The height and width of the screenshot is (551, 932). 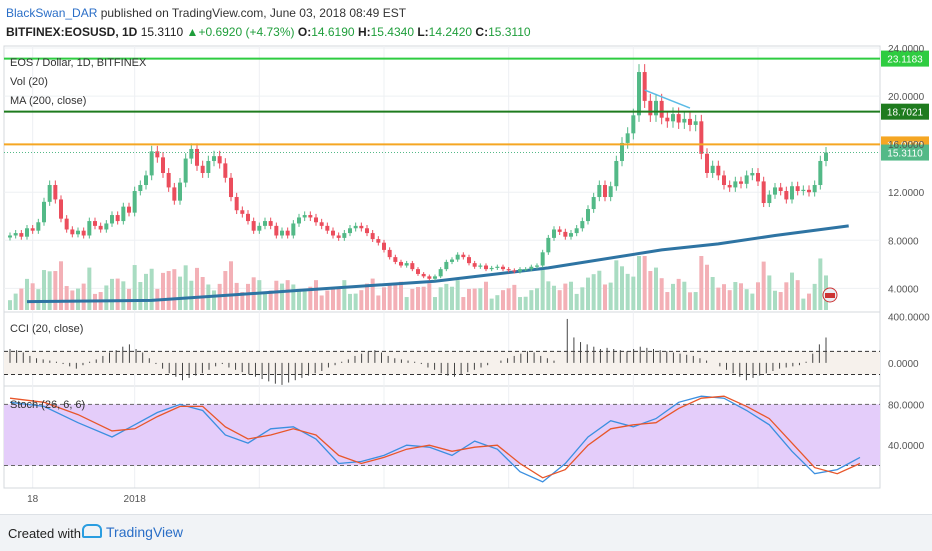 What do you see at coordinates (52, 13) in the screenshot?
I see `author-link: BlackSwan_DAR` at bounding box center [52, 13].